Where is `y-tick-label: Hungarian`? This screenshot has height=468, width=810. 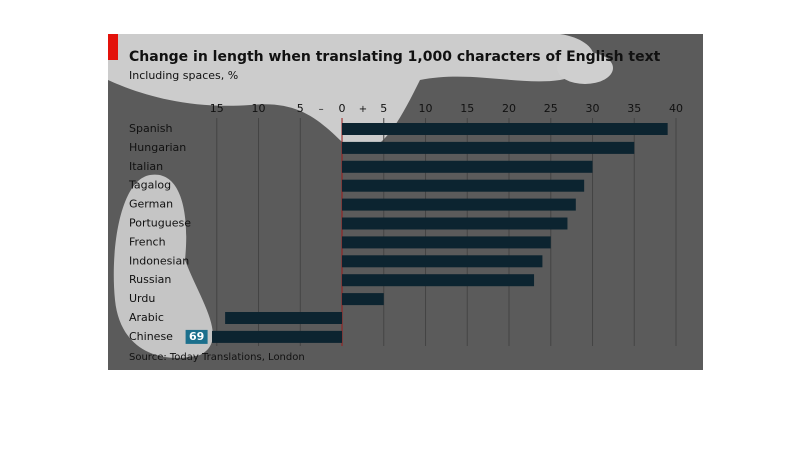 y-tick-label: Hungarian is located at coordinates (157, 147).